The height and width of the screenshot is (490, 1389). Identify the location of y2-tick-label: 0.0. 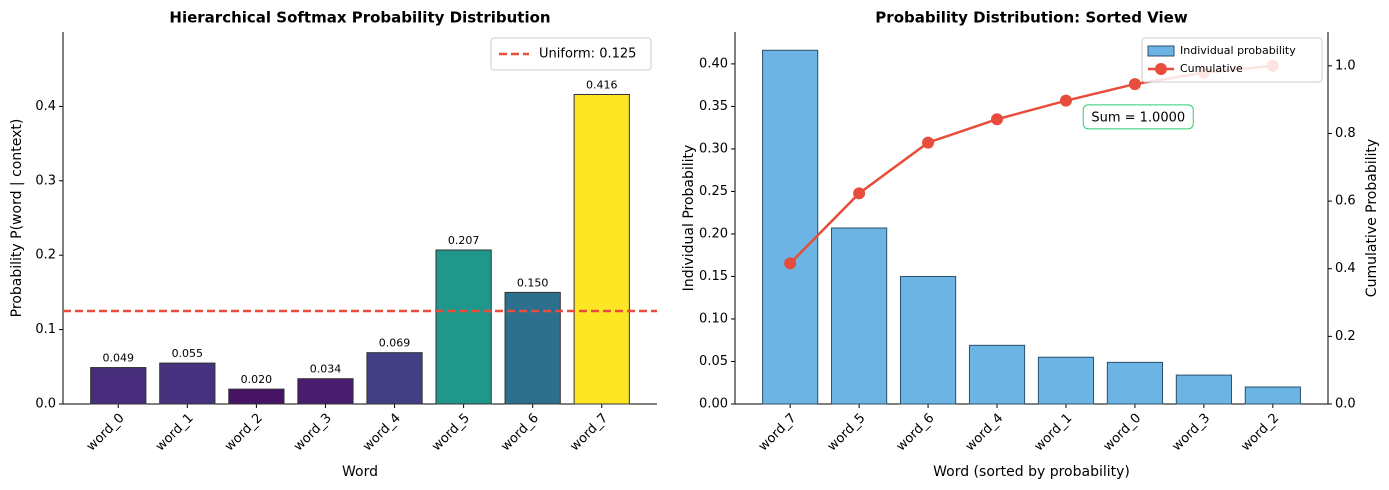
(1345, 404).